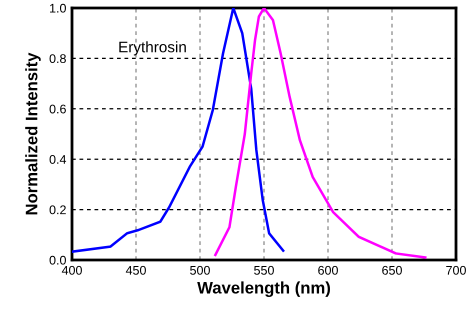 The image size is (474, 314). Describe the element at coordinates (72, 270) in the screenshot. I see `x-tick-label: 400` at that location.